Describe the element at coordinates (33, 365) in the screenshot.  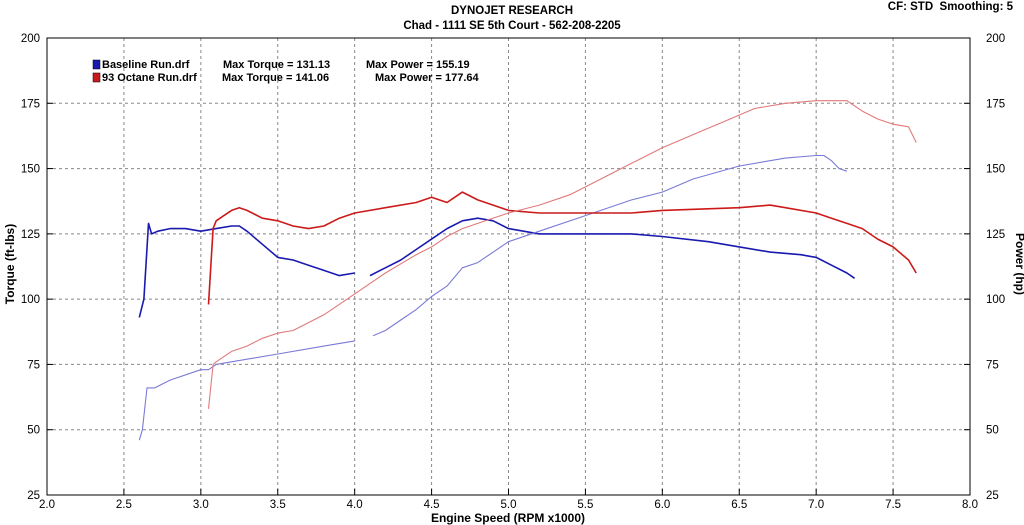
I see `y-tick-label: 75` at that location.